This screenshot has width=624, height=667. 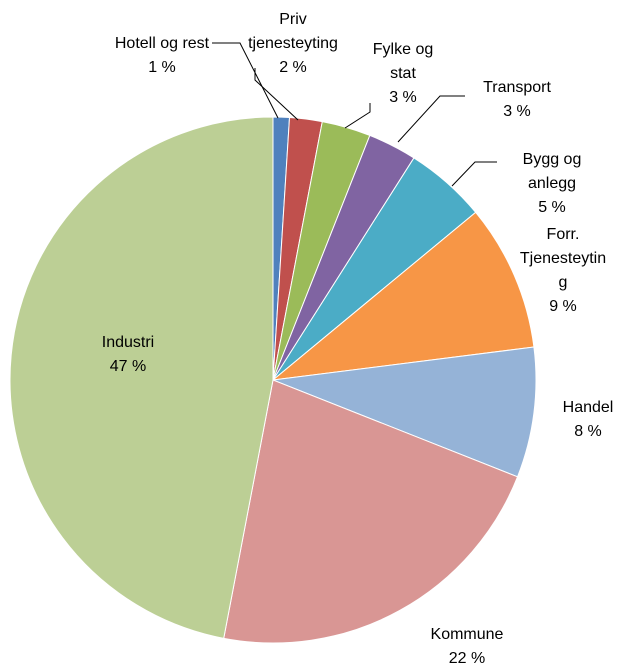 What do you see at coordinates (293, 67) in the screenshot?
I see `value-label: 2 %` at bounding box center [293, 67].